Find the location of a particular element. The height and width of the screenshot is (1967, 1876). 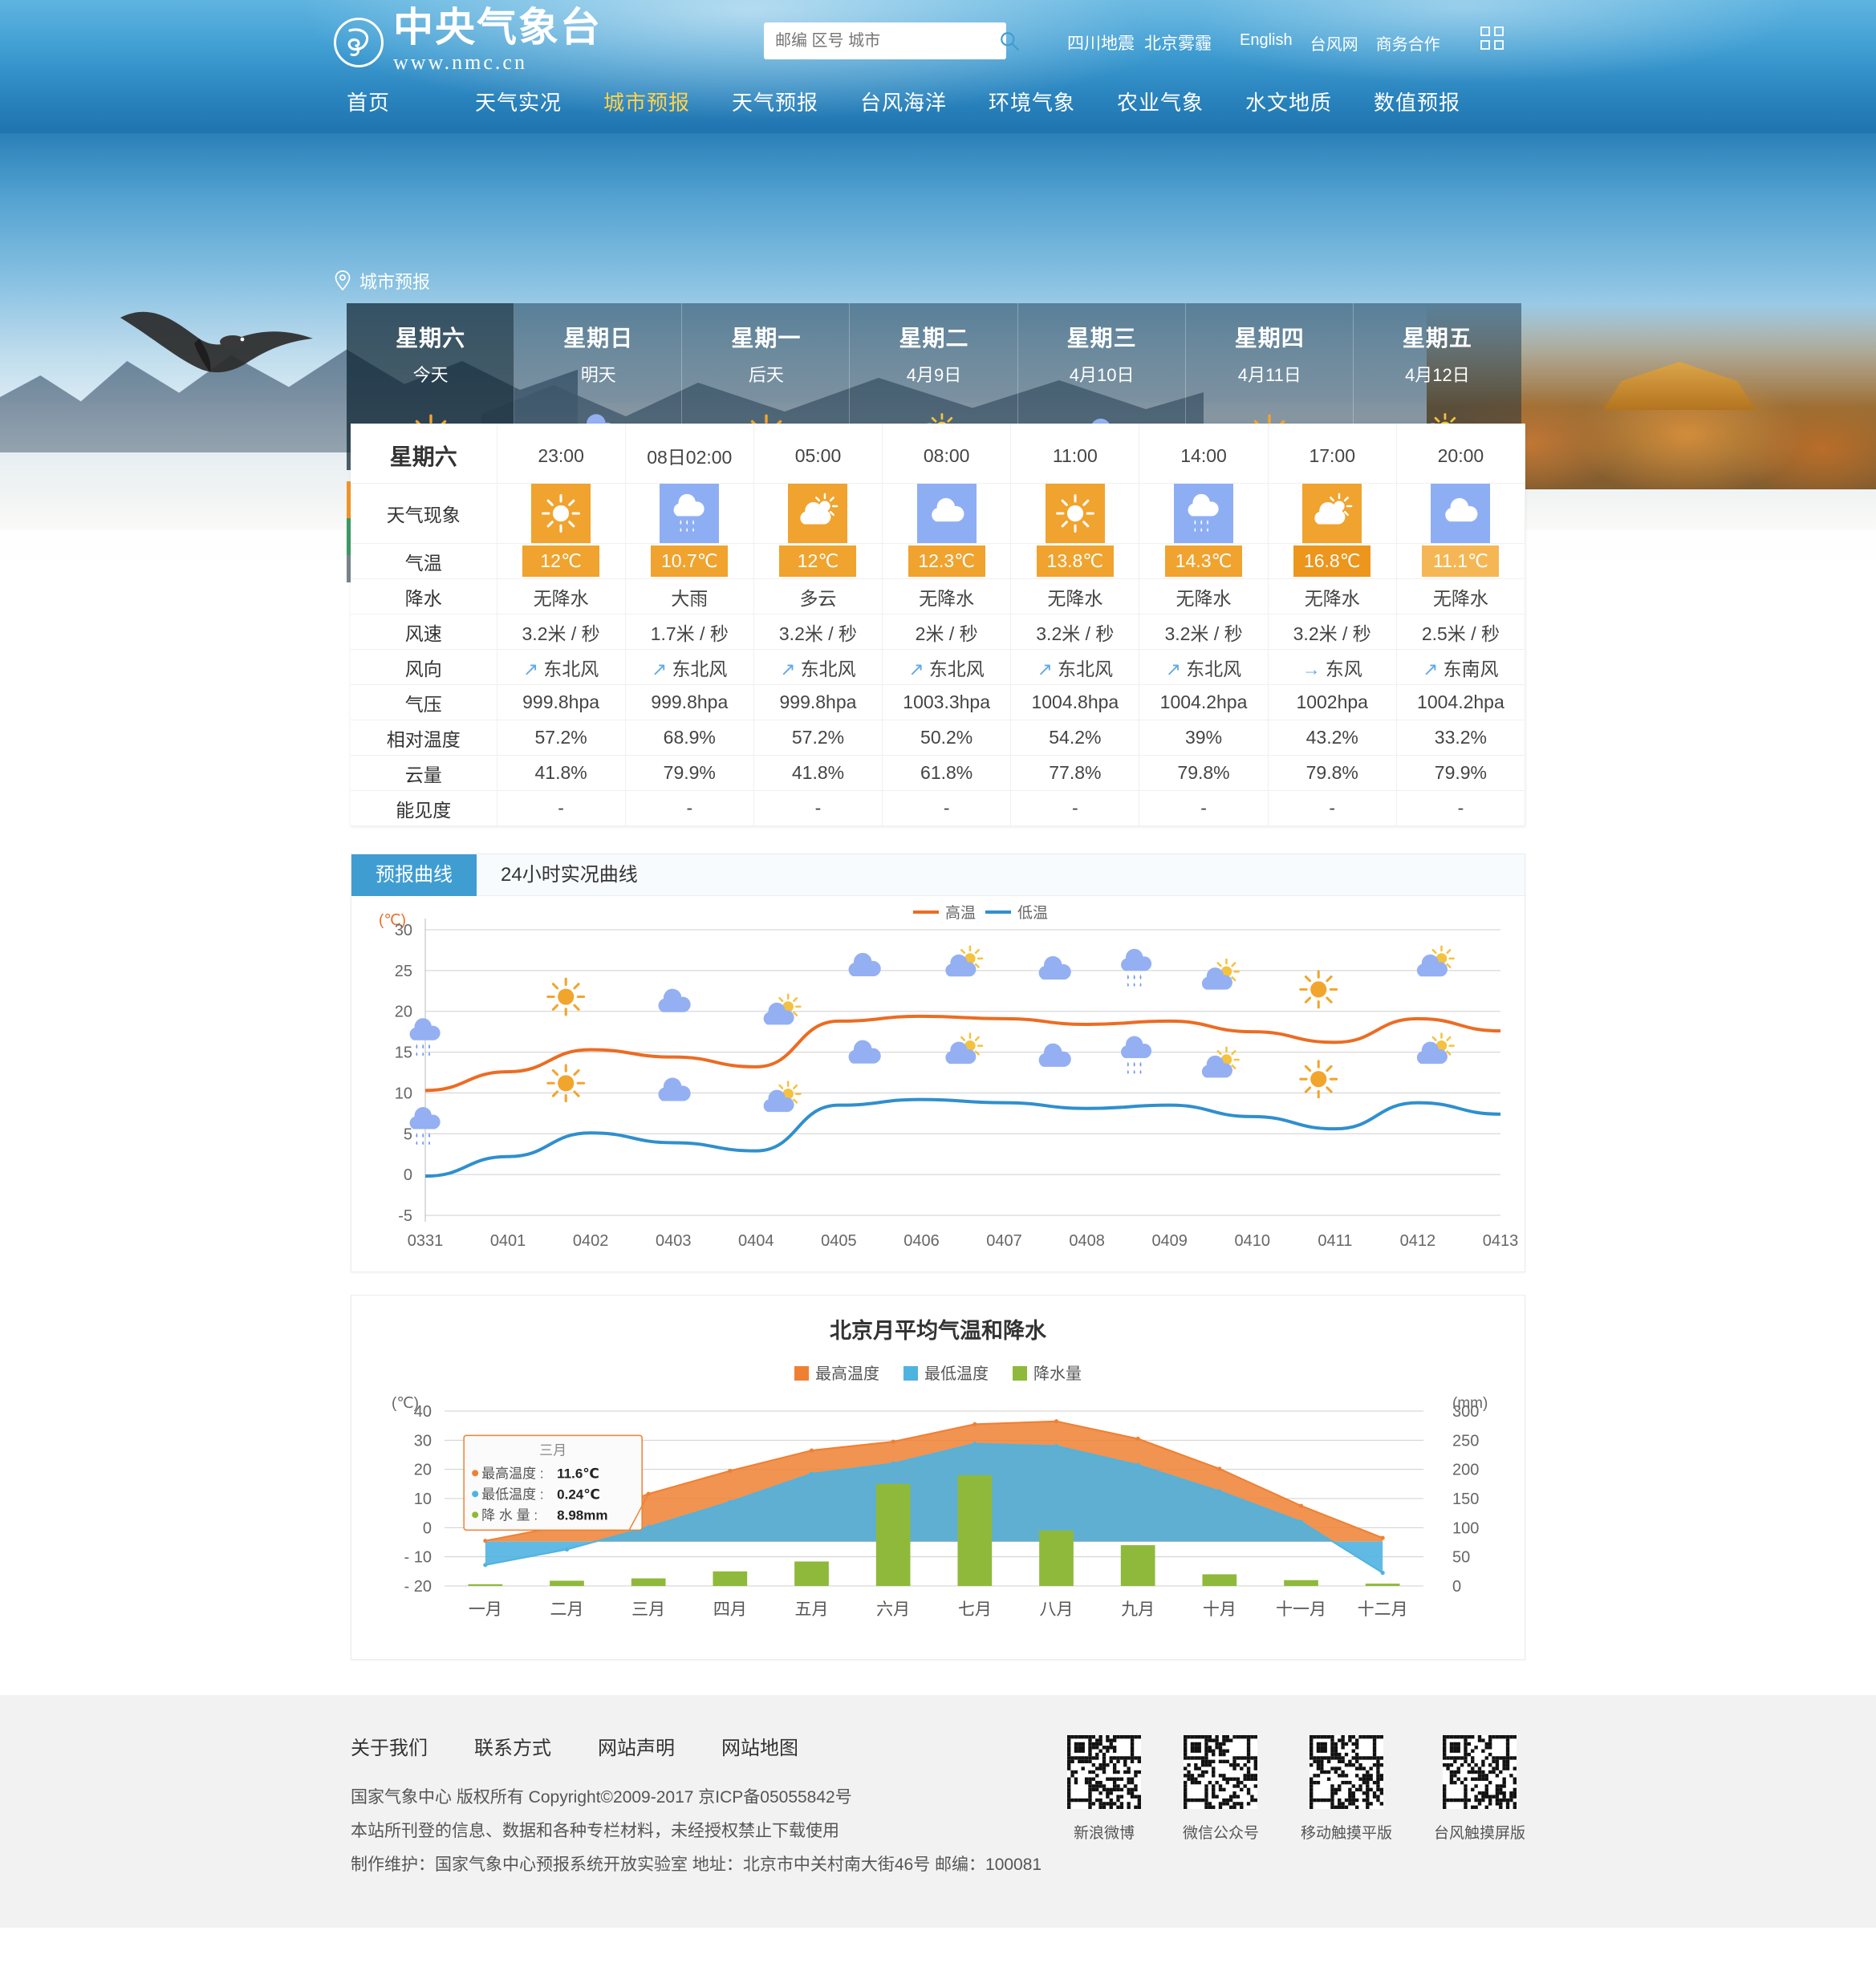

temp-chip: 12℃ is located at coordinates (818, 561).